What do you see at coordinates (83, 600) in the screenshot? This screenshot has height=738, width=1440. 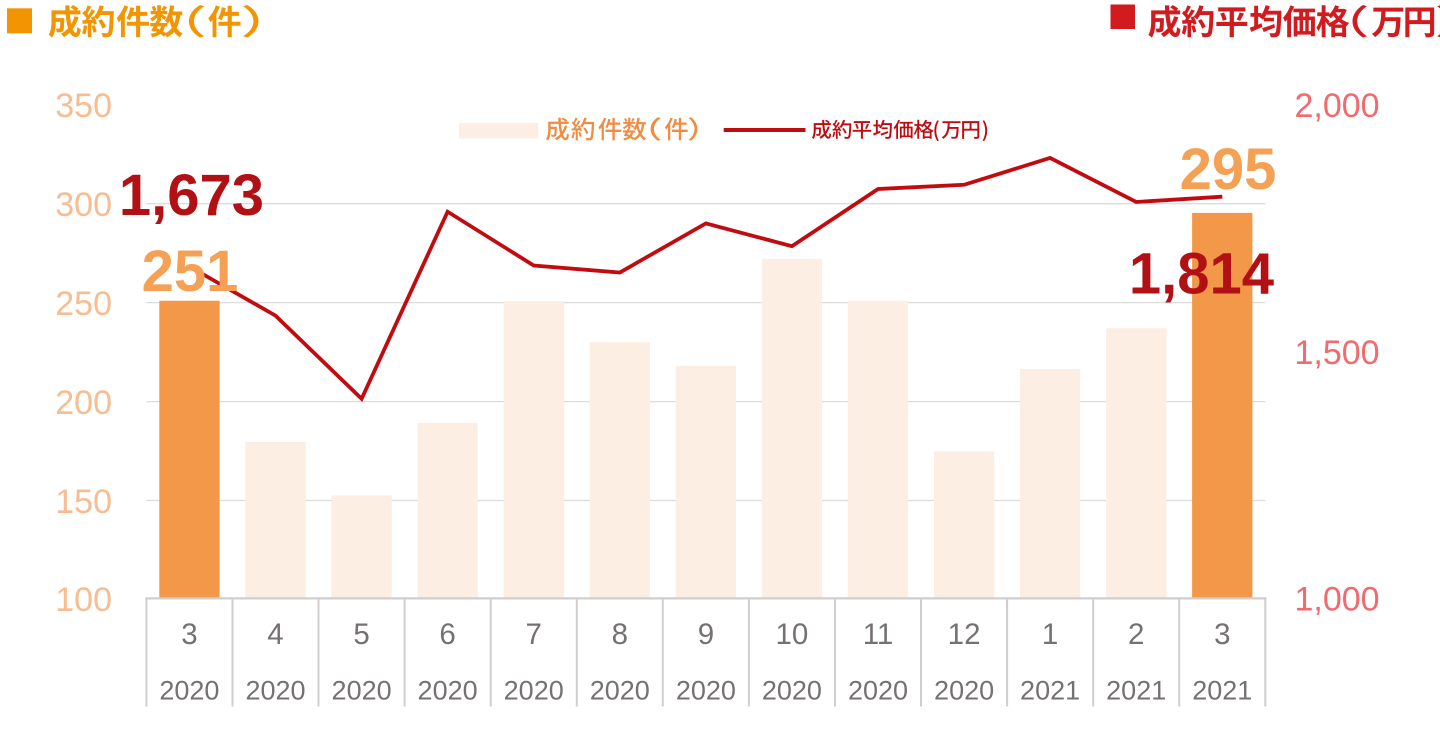 I see `svg-text: 100` at bounding box center [83, 600].